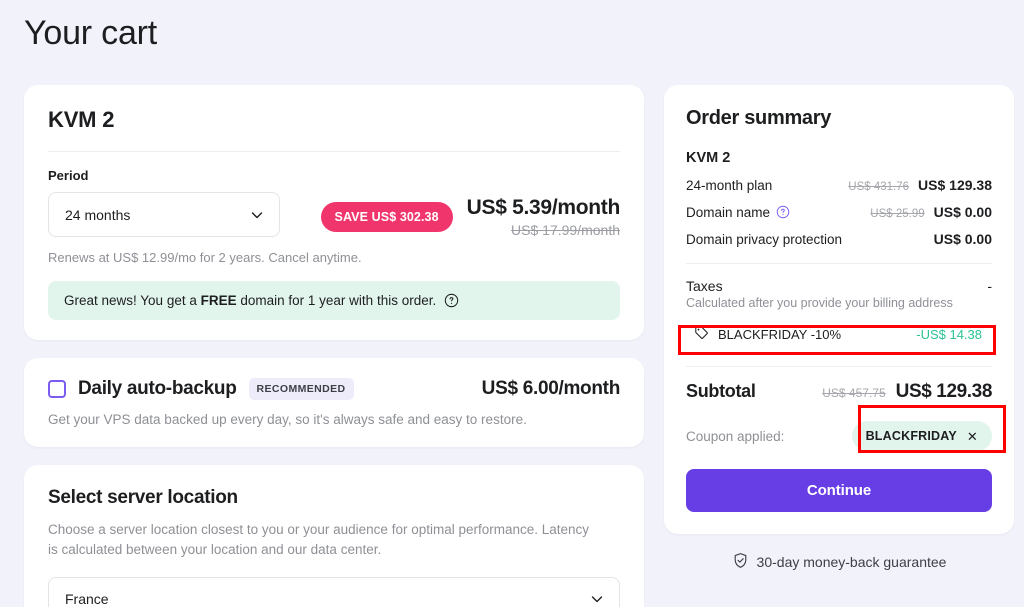 The width and height of the screenshot is (1024, 607). I want to click on taxes-label: Taxes, so click(704, 286).